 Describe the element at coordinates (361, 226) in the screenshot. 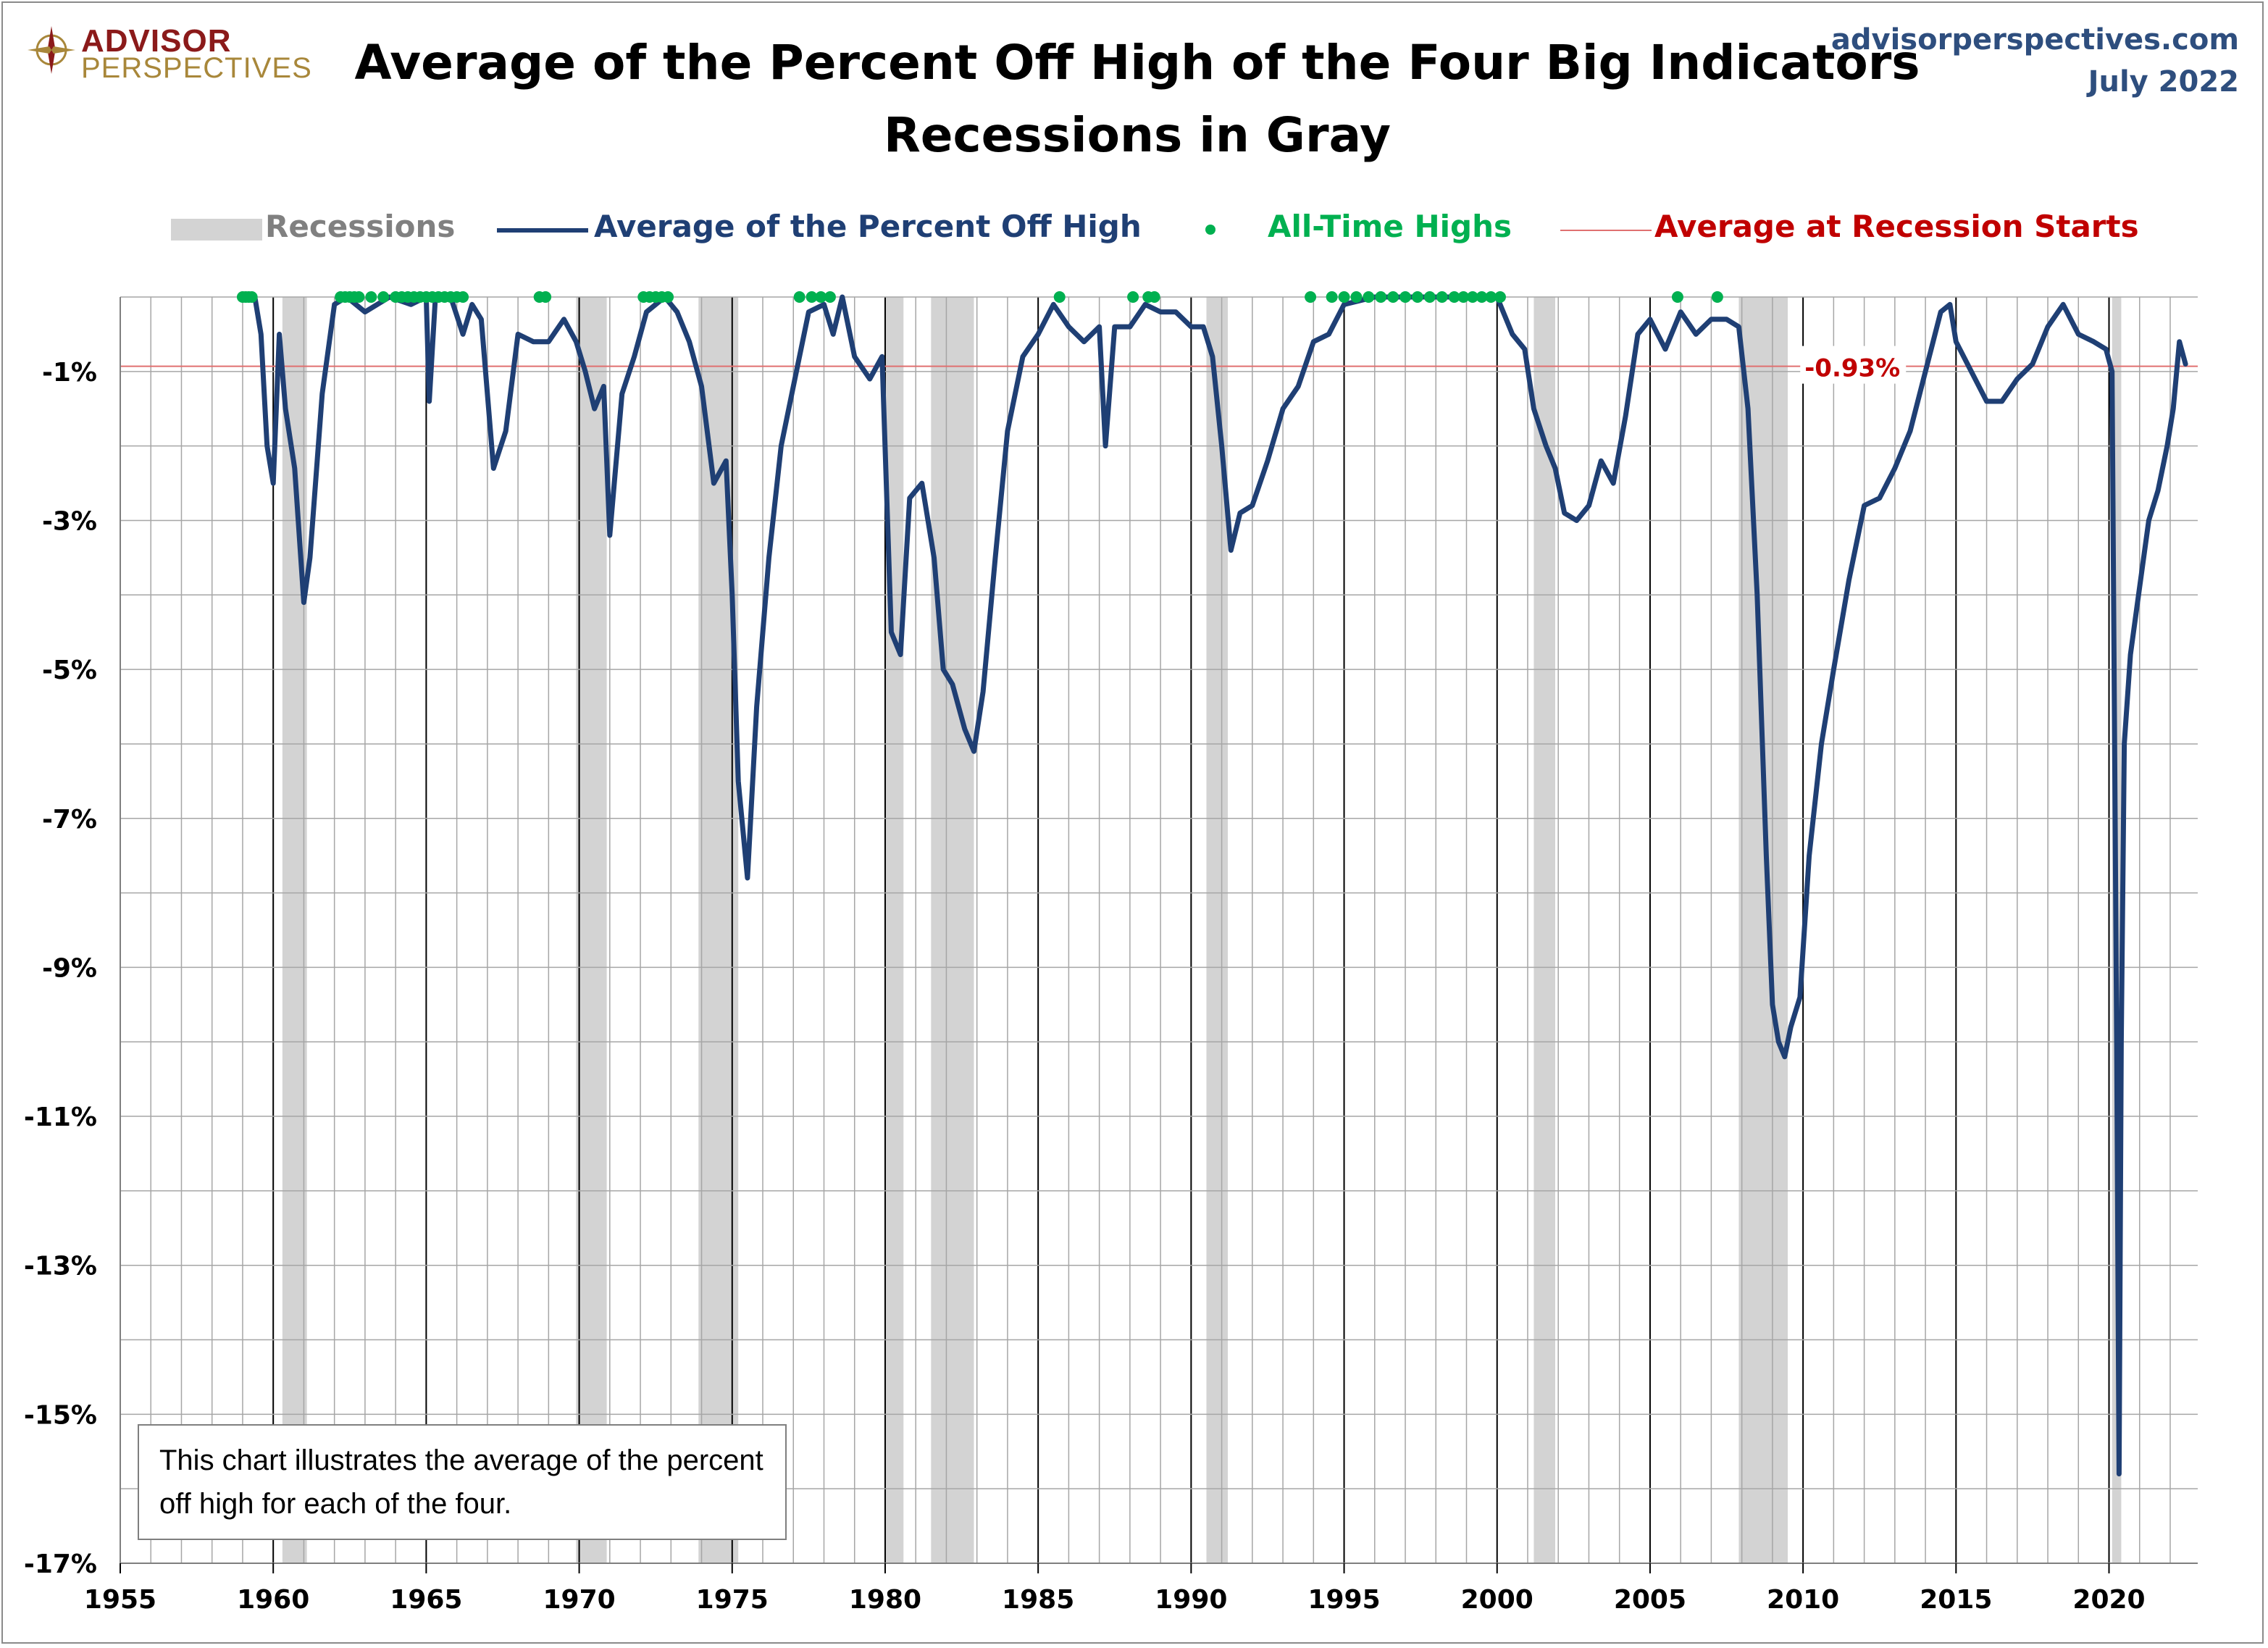

I see `legend-recessions-label: Recessions` at that location.